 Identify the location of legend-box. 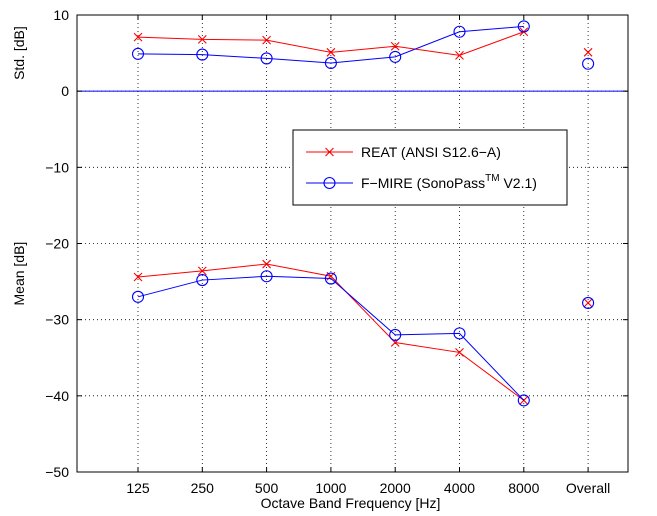
(430, 167).